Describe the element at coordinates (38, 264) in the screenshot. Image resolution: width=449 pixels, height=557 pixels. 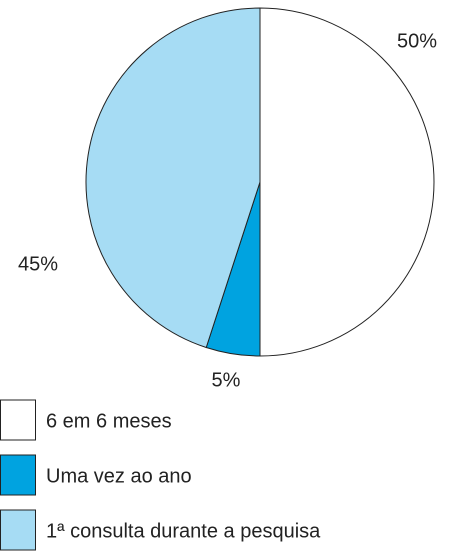
I see `data-label: 45%` at that location.